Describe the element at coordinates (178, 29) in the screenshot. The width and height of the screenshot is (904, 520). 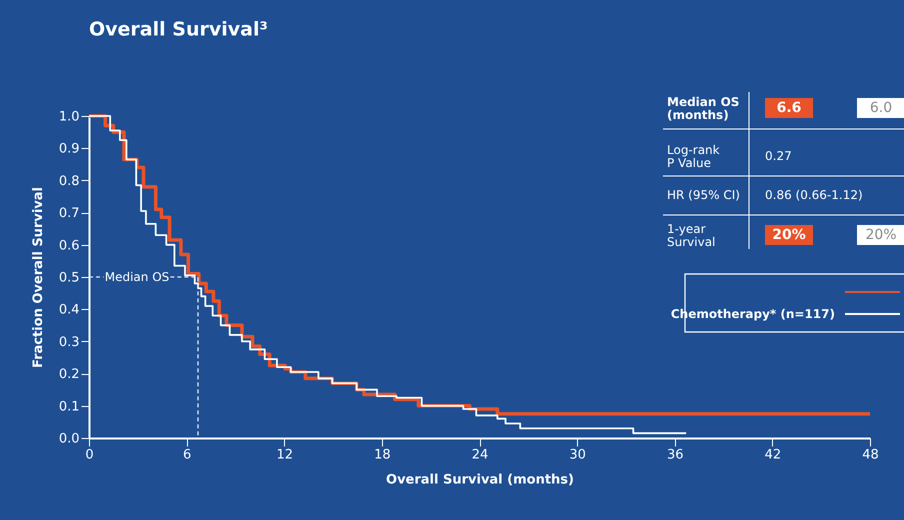
I see `chart-title: Overall Survival³` at that location.